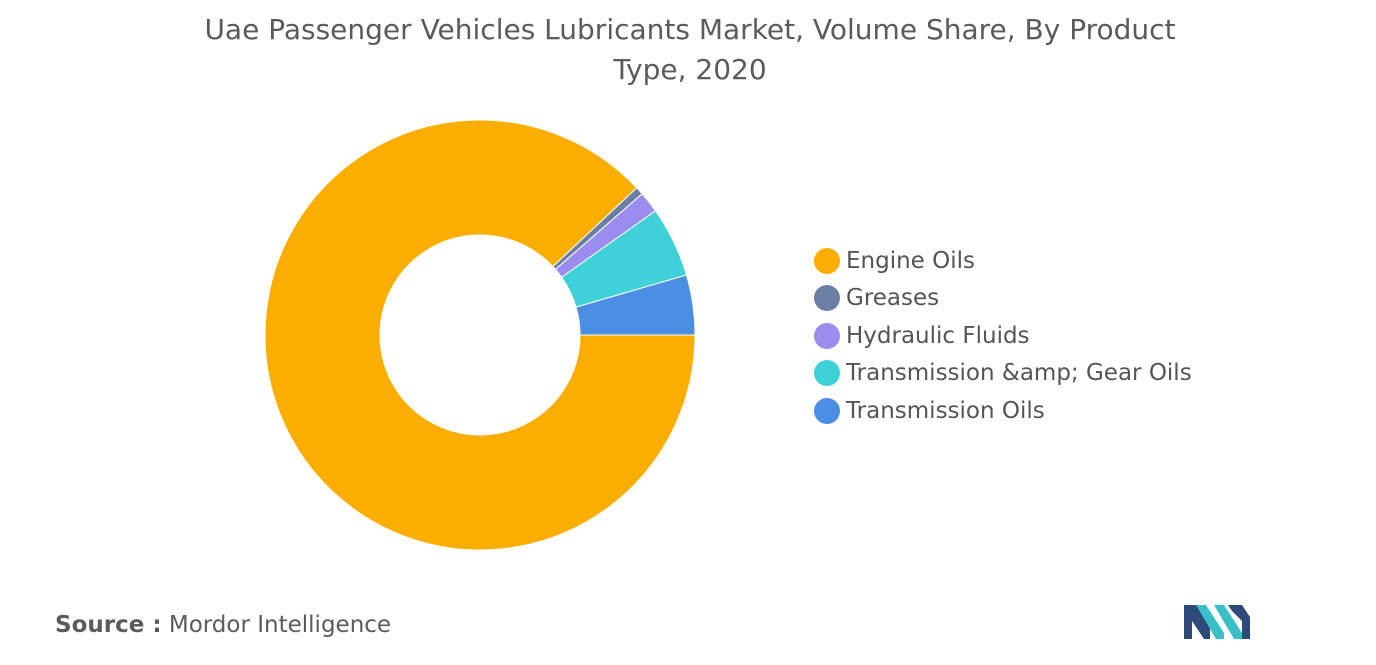 The height and width of the screenshot is (665, 1376). What do you see at coordinates (635, 305) in the screenshot?
I see `slice-transmission-oils` at bounding box center [635, 305].